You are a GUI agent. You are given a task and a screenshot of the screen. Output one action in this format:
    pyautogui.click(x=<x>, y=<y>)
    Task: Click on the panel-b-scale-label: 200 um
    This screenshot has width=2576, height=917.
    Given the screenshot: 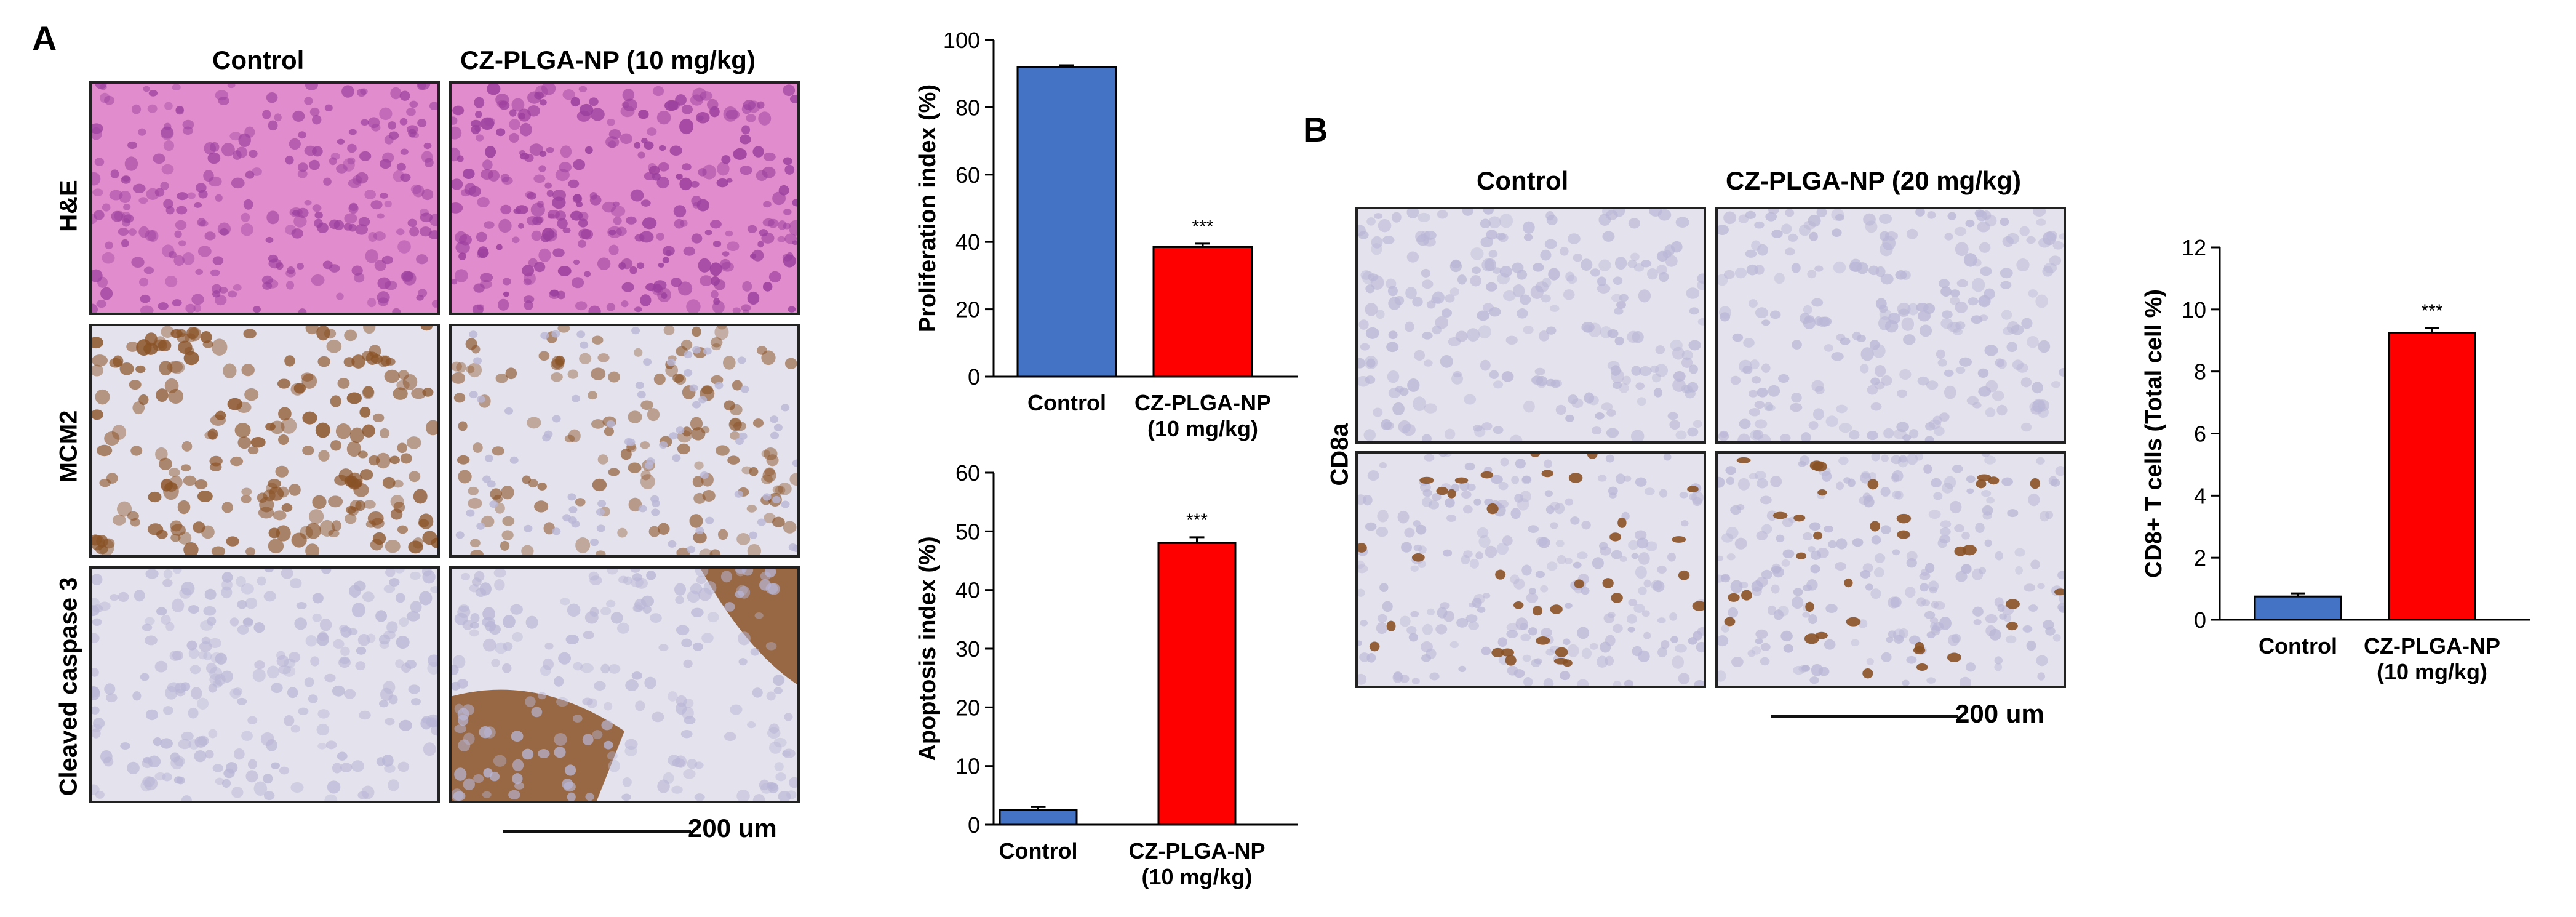 What is the action you would take?
    pyautogui.click(x=1999, y=713)
    